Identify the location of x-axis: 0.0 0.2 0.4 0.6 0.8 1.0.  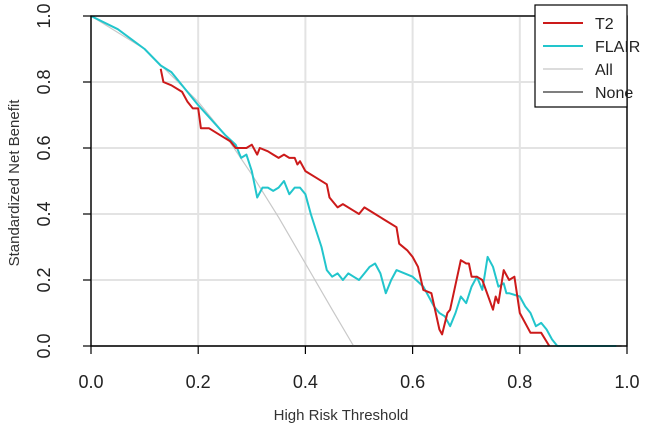
(359, 369).